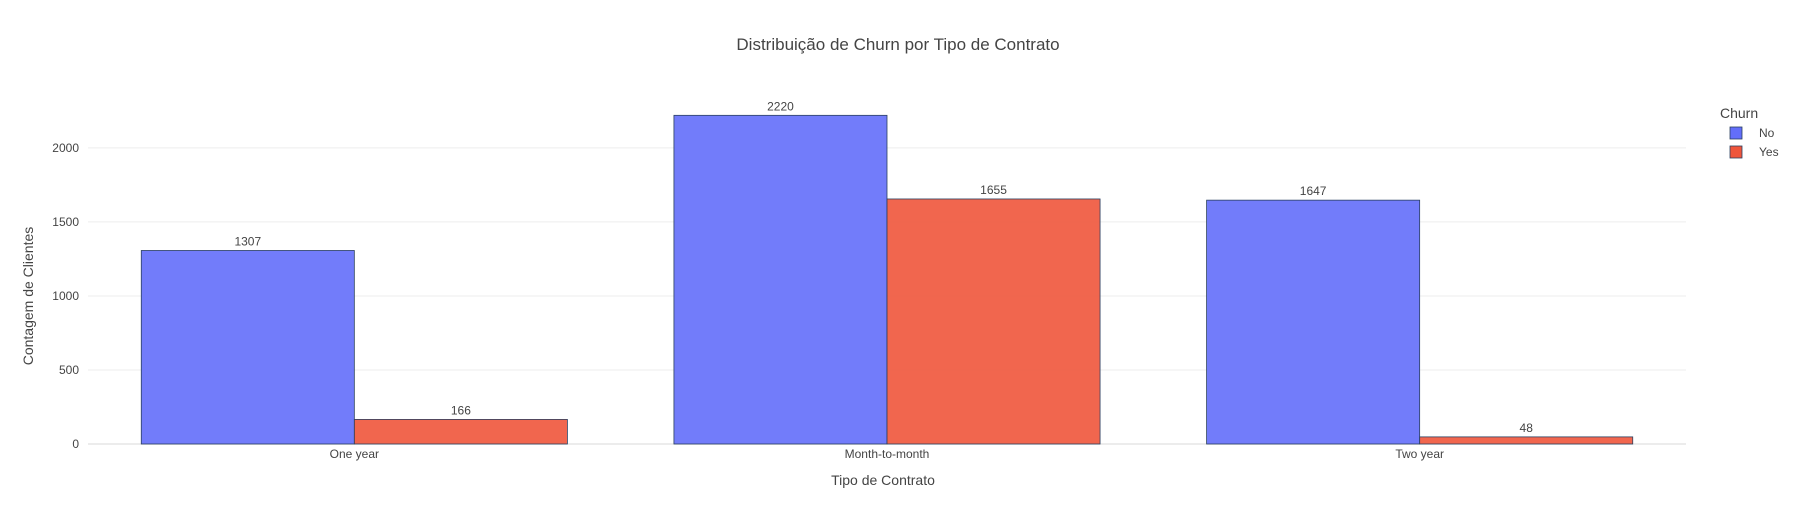 This screenshot has height=525, width=1796. I want to click on data-label: 1655, so click(993, 190).